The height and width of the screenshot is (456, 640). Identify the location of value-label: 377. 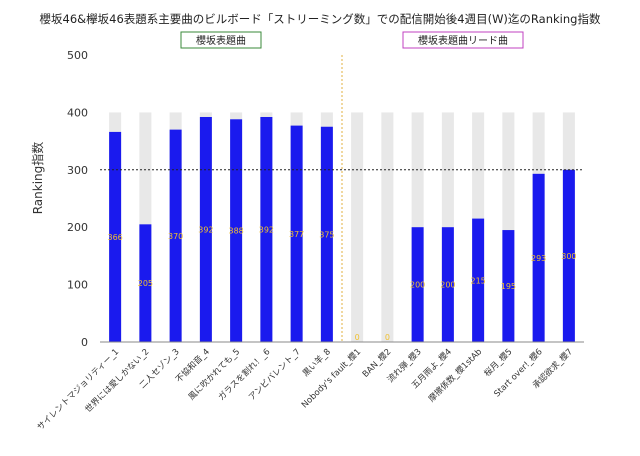
(296, 234).